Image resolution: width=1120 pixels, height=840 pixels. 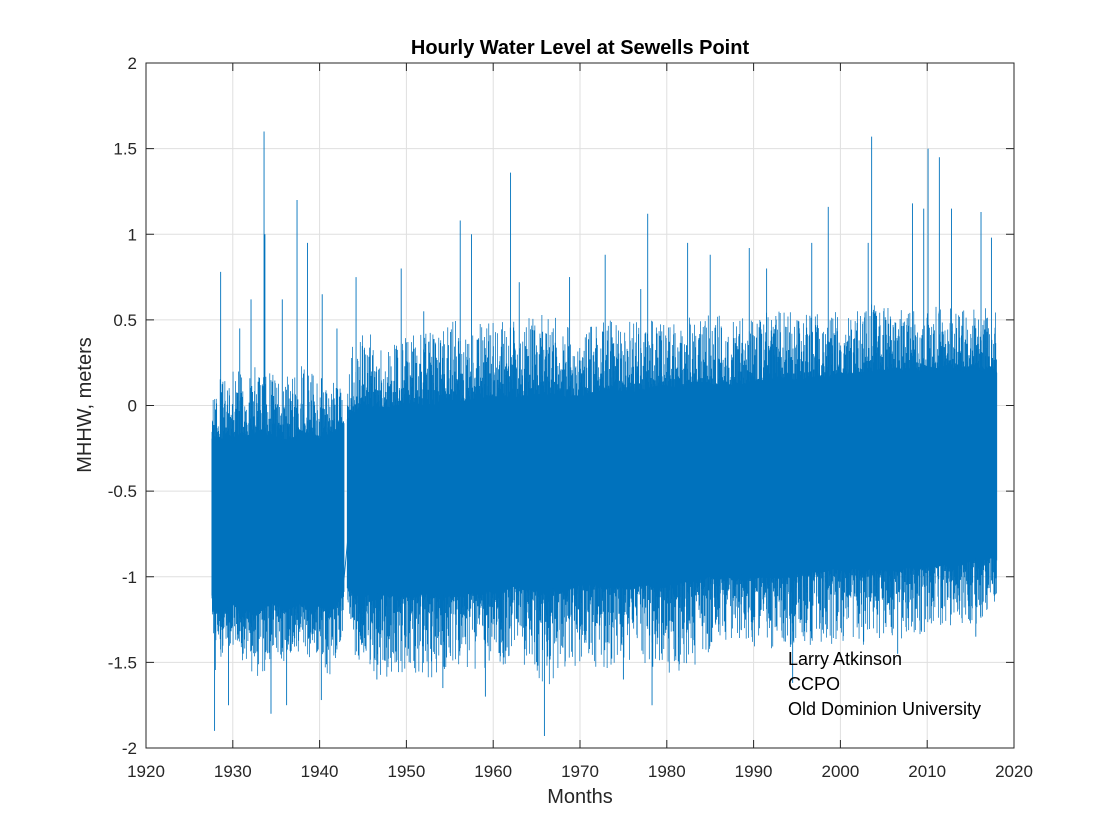 What do you see at coordinates (278, 519) in the screenshot?
I see `series-core-band` at bounding box center [278, 519].